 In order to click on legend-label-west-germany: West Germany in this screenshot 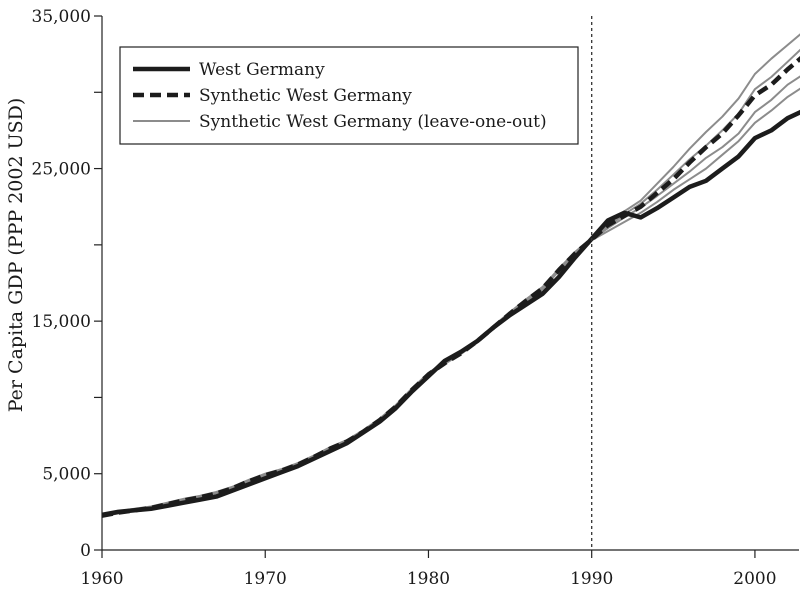, I will do `click(262, 70)`.